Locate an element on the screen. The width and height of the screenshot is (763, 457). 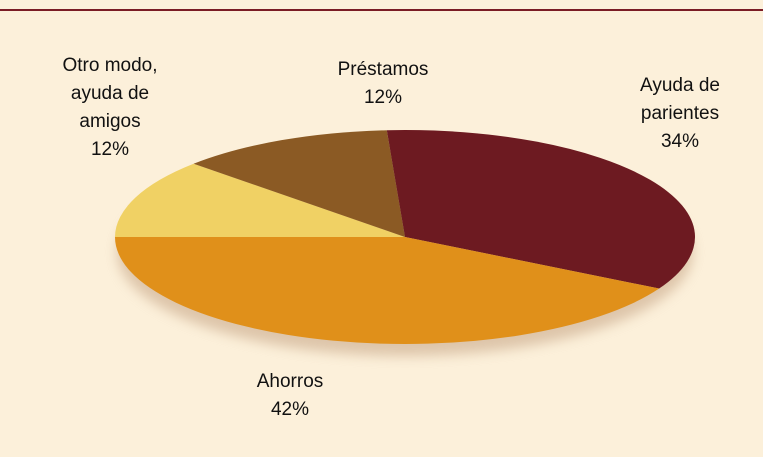
category-label: Ayuda de parientes is located at coordinates (680, 99).